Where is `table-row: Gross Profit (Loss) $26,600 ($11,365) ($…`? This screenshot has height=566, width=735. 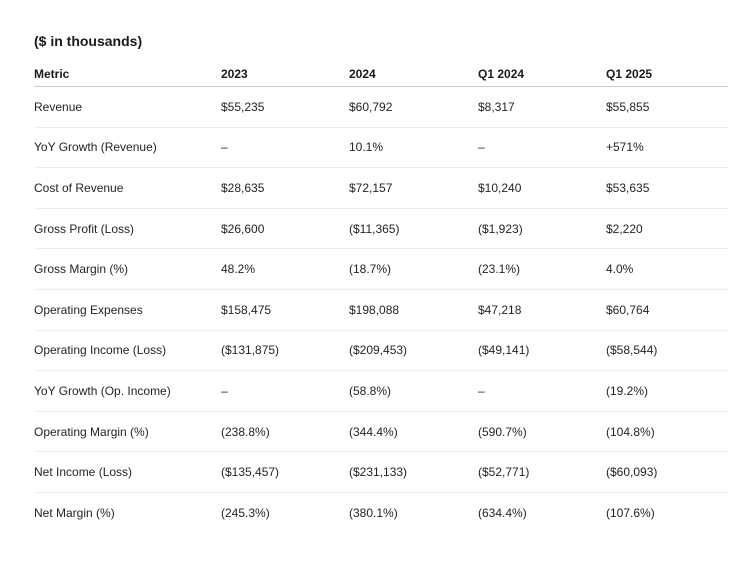 table-row: Gross Profit (Loss) $26,600 ($11,365) ($… is located at coordinates (381, 229).